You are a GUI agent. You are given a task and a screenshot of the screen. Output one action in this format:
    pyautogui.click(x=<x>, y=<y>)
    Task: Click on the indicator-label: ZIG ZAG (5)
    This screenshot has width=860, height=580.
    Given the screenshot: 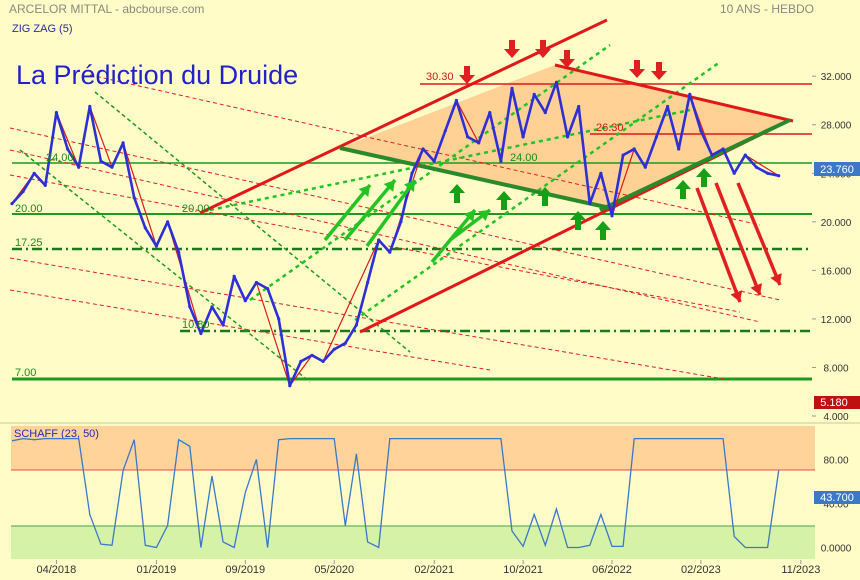 What is the action you would take?
    pyautogui.click(x=42, y=29)
    